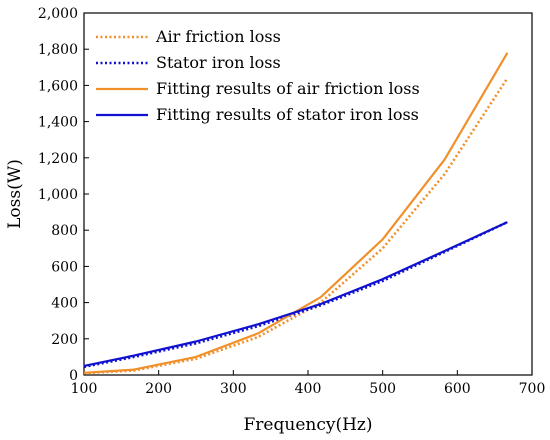 The height and width of the screenshot is (440, 550). Describe the element at coordinates (158, 389) in the screenshot. I see `x-tick-label: 200` at that location.